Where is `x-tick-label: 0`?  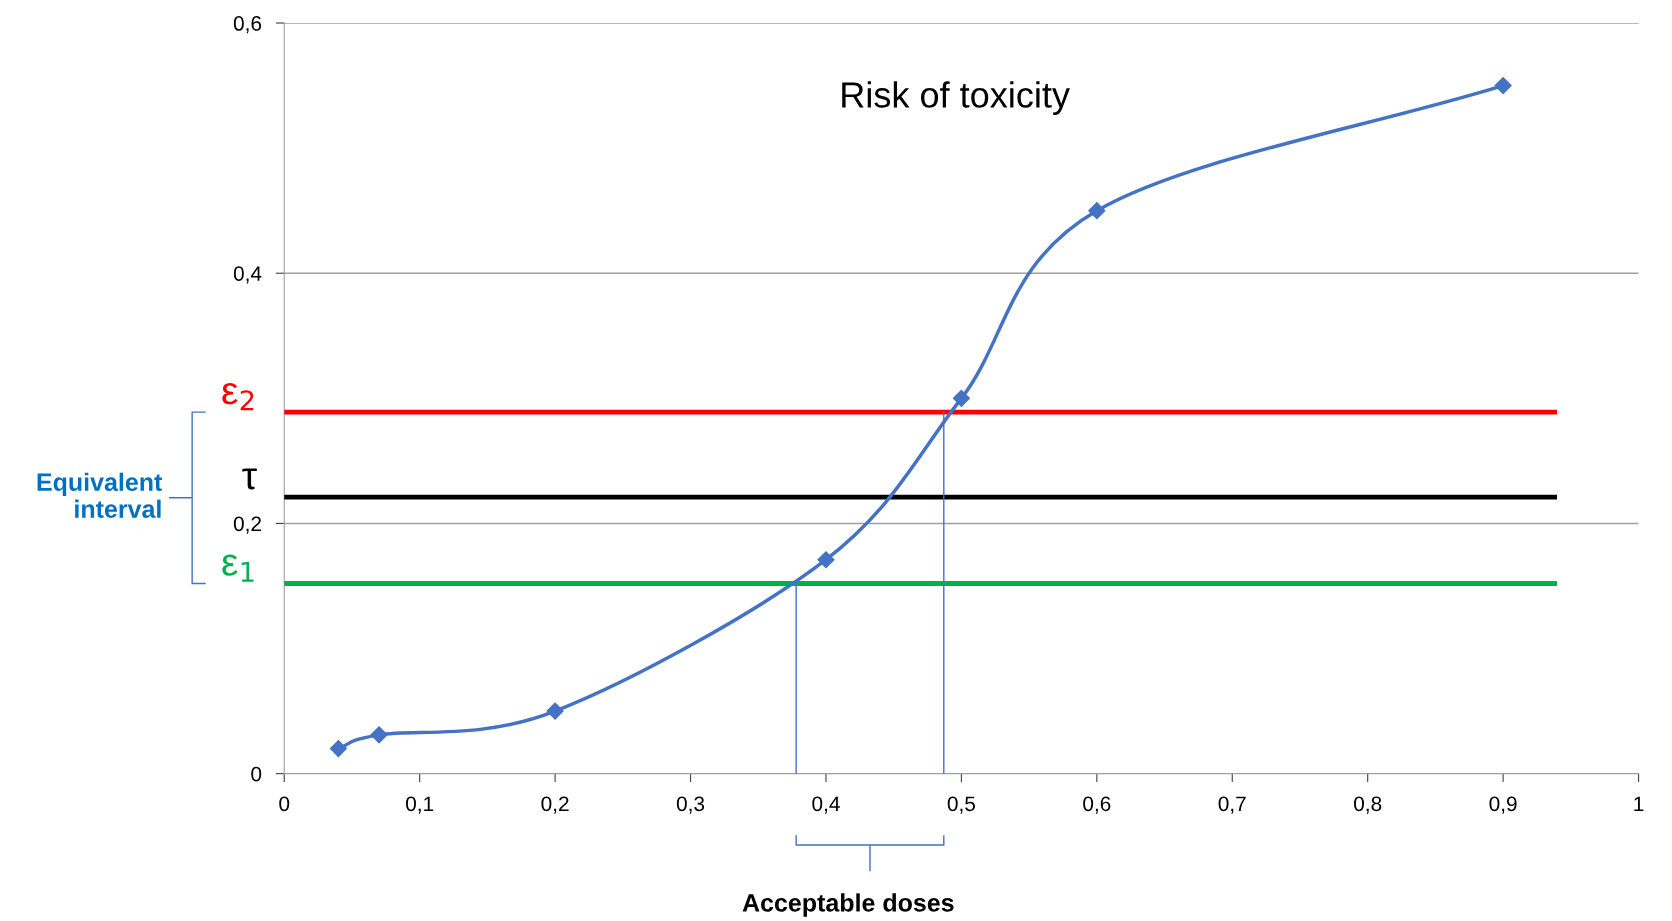 x-tick-label: 0 is located at coordinates (284, 804).